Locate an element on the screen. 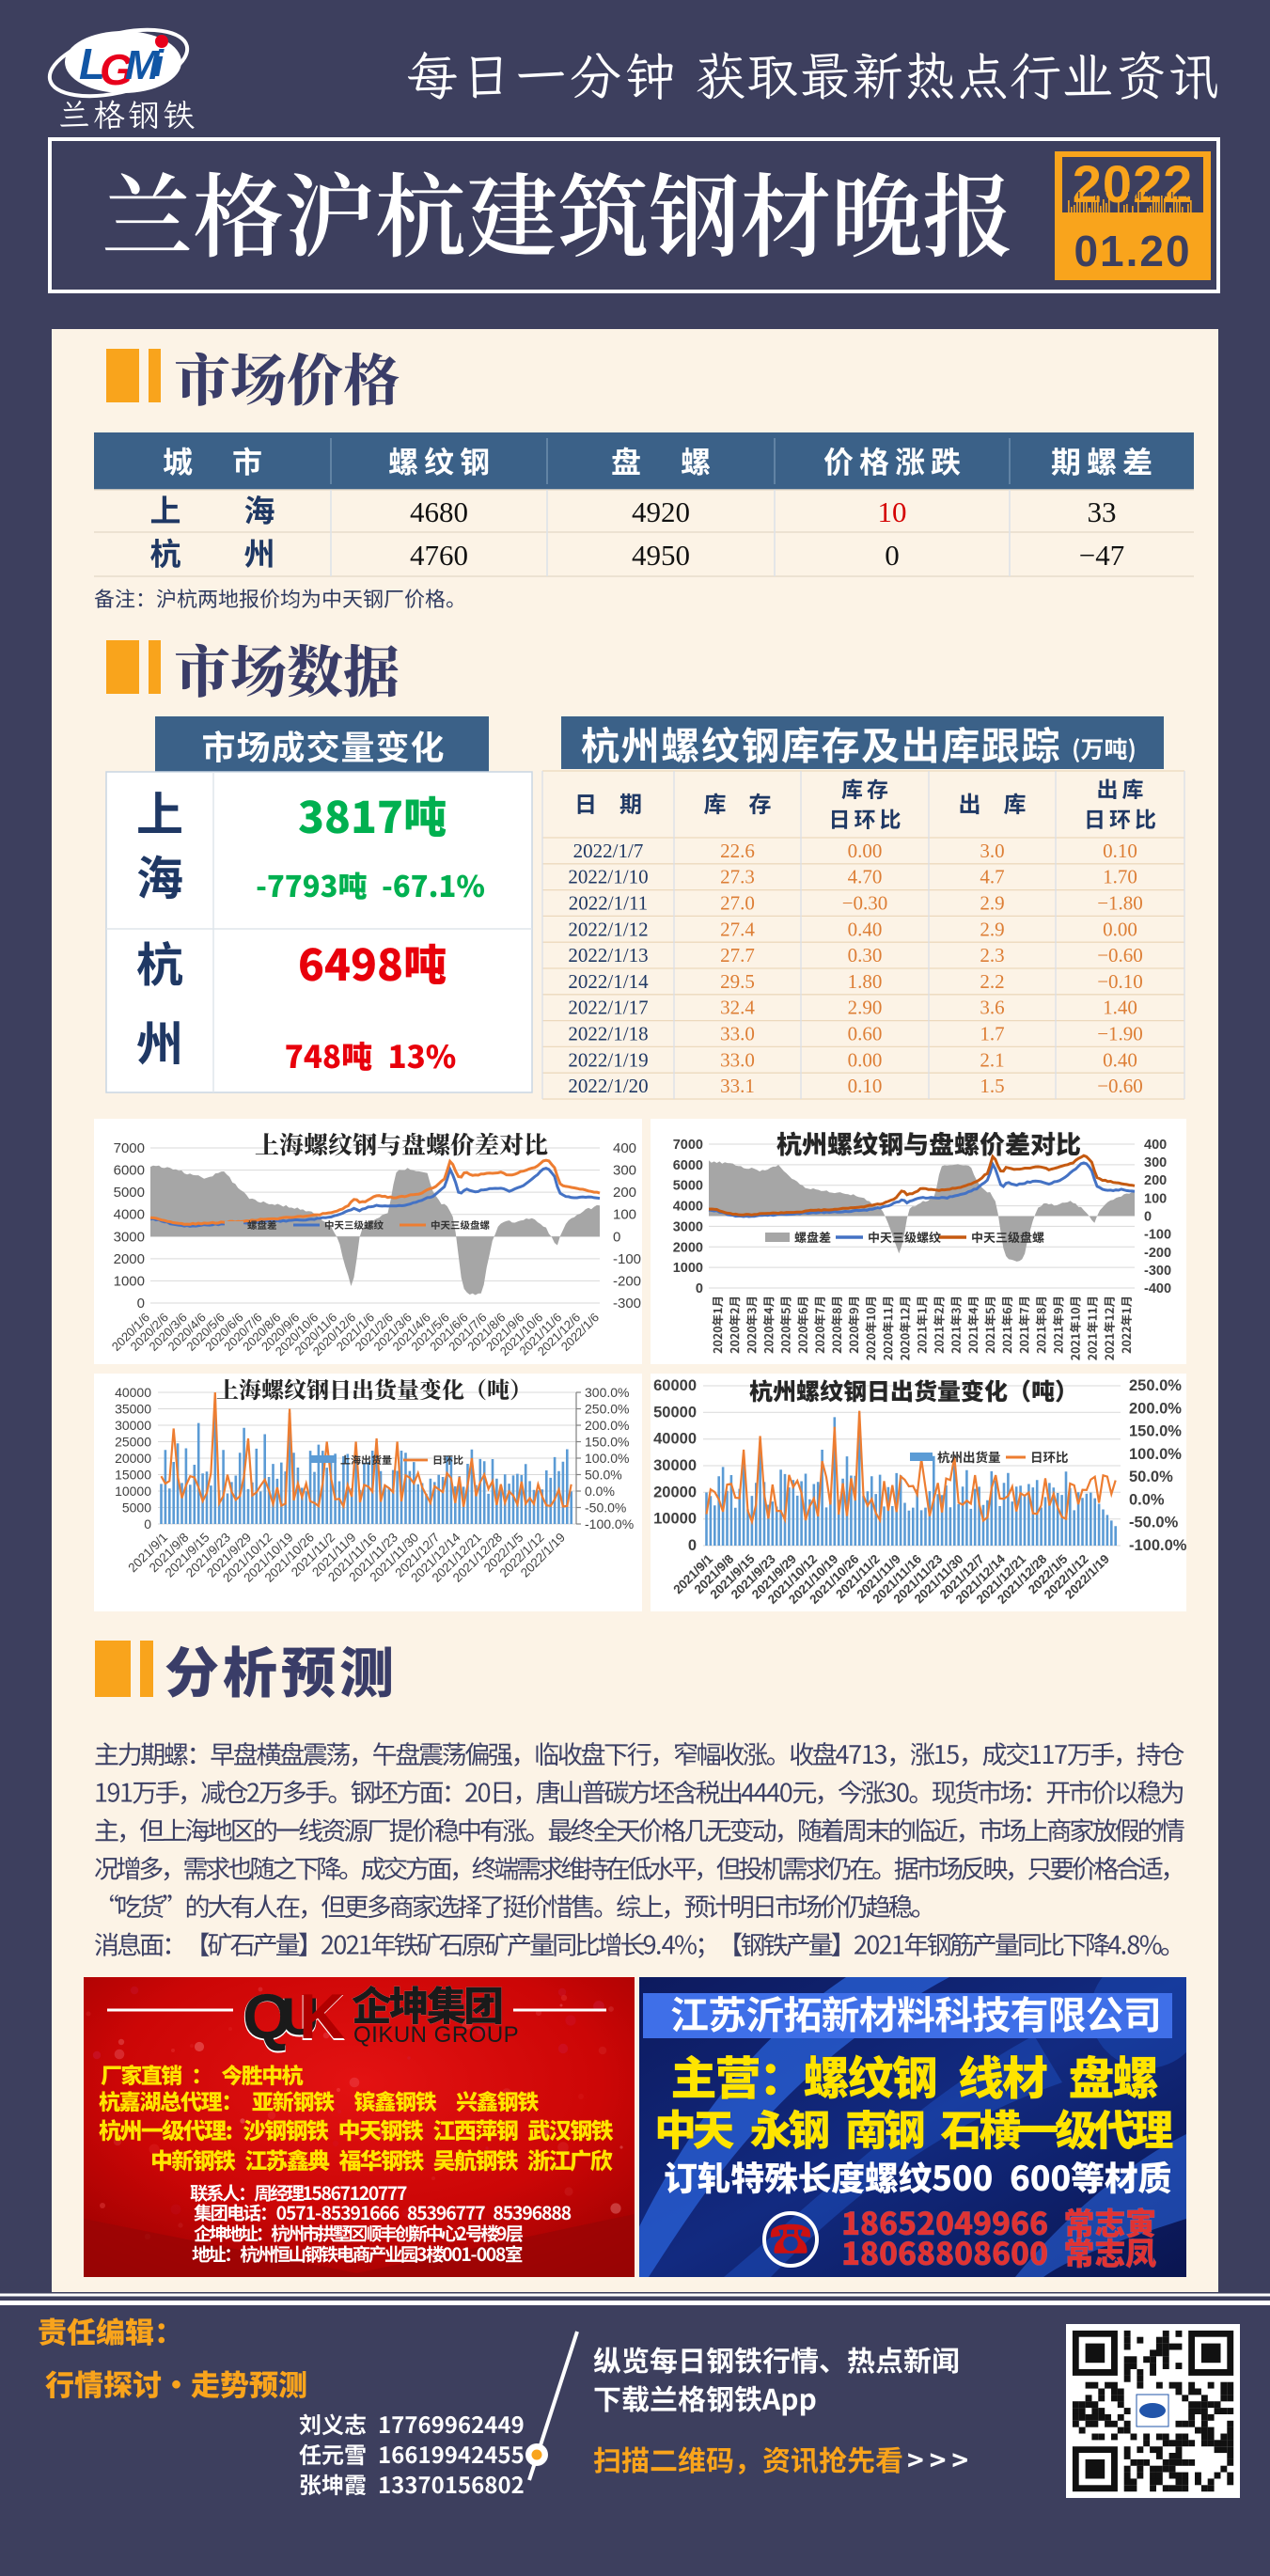 The image size is (1270, 2576). svg-text: 30000 is located at coordinates (675, 1465).